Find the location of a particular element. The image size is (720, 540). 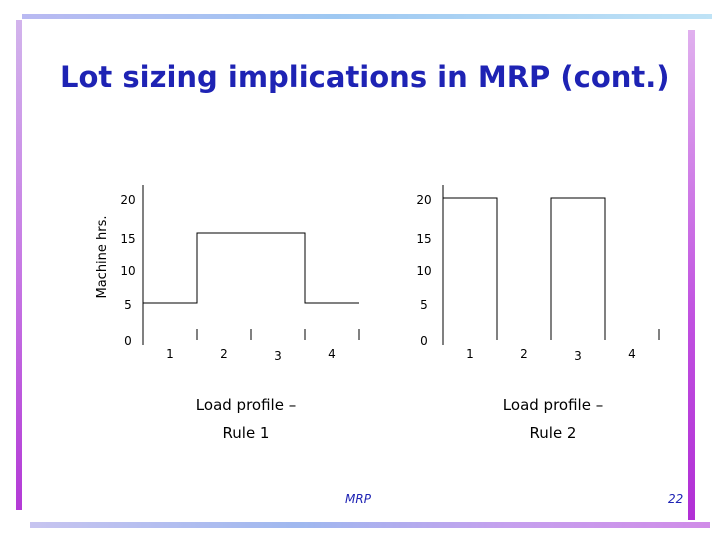

top-accent-bar is located at coordinates (367, 16).